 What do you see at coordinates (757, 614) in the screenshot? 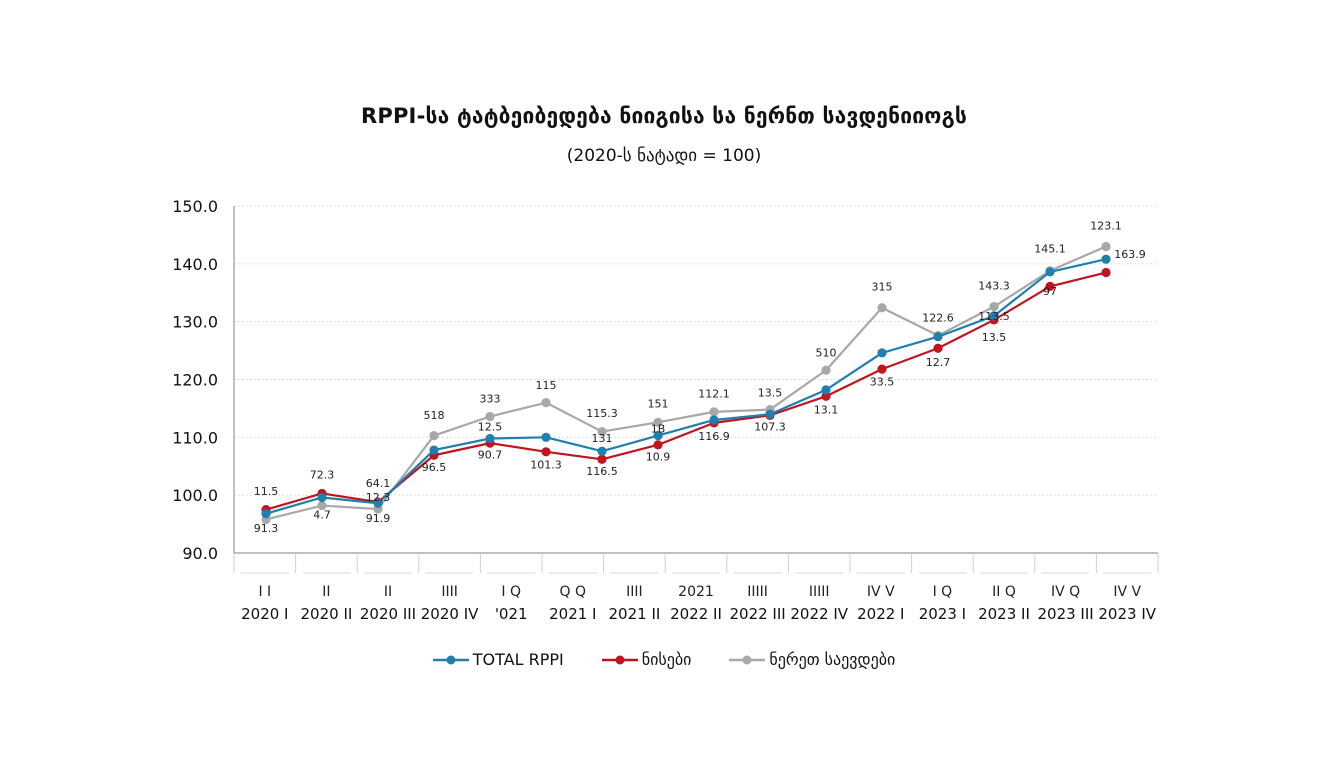
I see `x-tick-label: 2022 III` at bounding box center [757, 614].